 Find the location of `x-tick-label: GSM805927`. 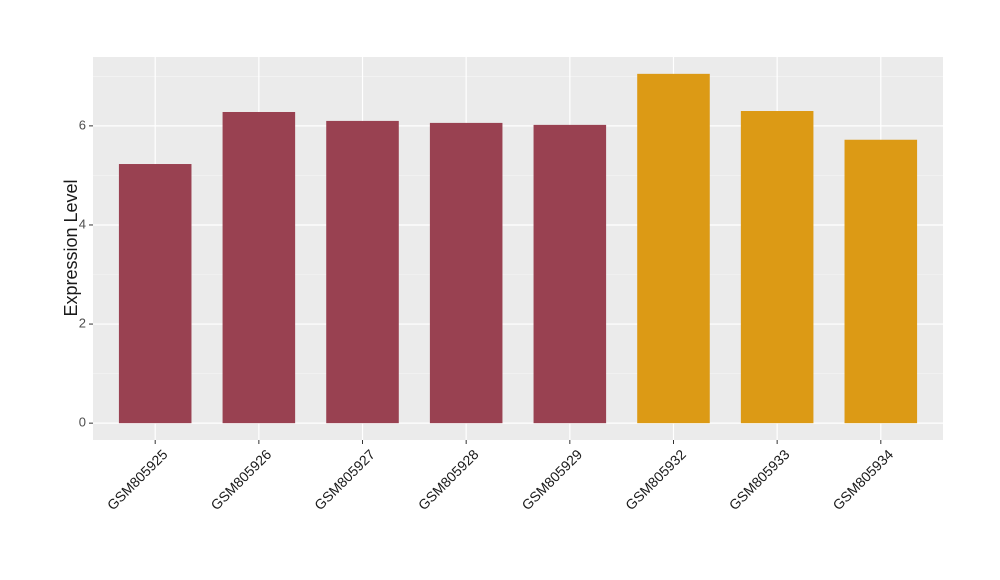

x-tick-label: GSM805927 is located at coordinates (344, 479).